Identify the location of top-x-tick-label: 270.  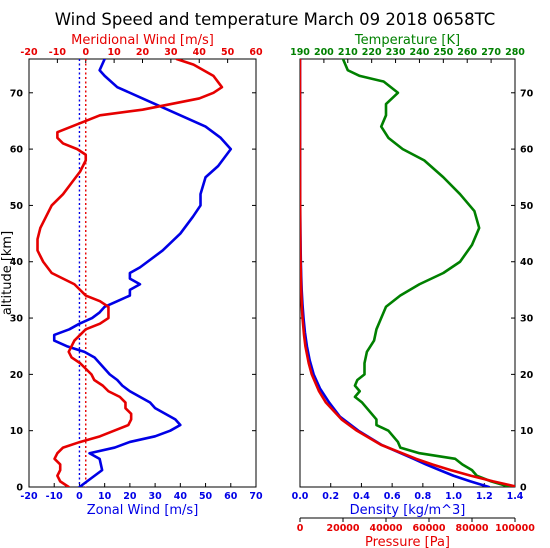
(491, 52).